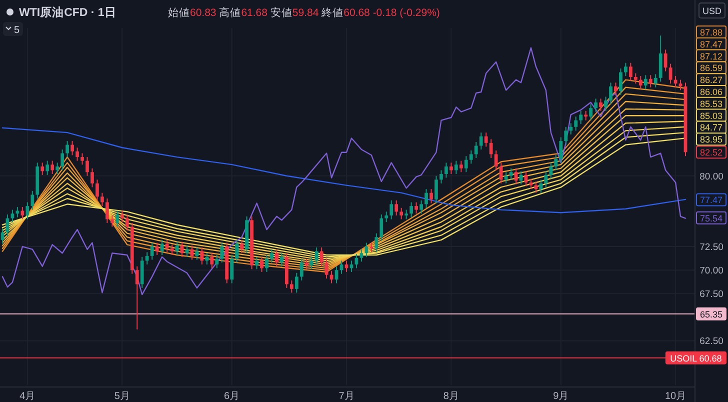 This screenshot has width=728, height=402. What do you see at coordinates (451, 396) in the screenshot?
I see `x-tick-label: 8月` at bounding box center [451, 396].